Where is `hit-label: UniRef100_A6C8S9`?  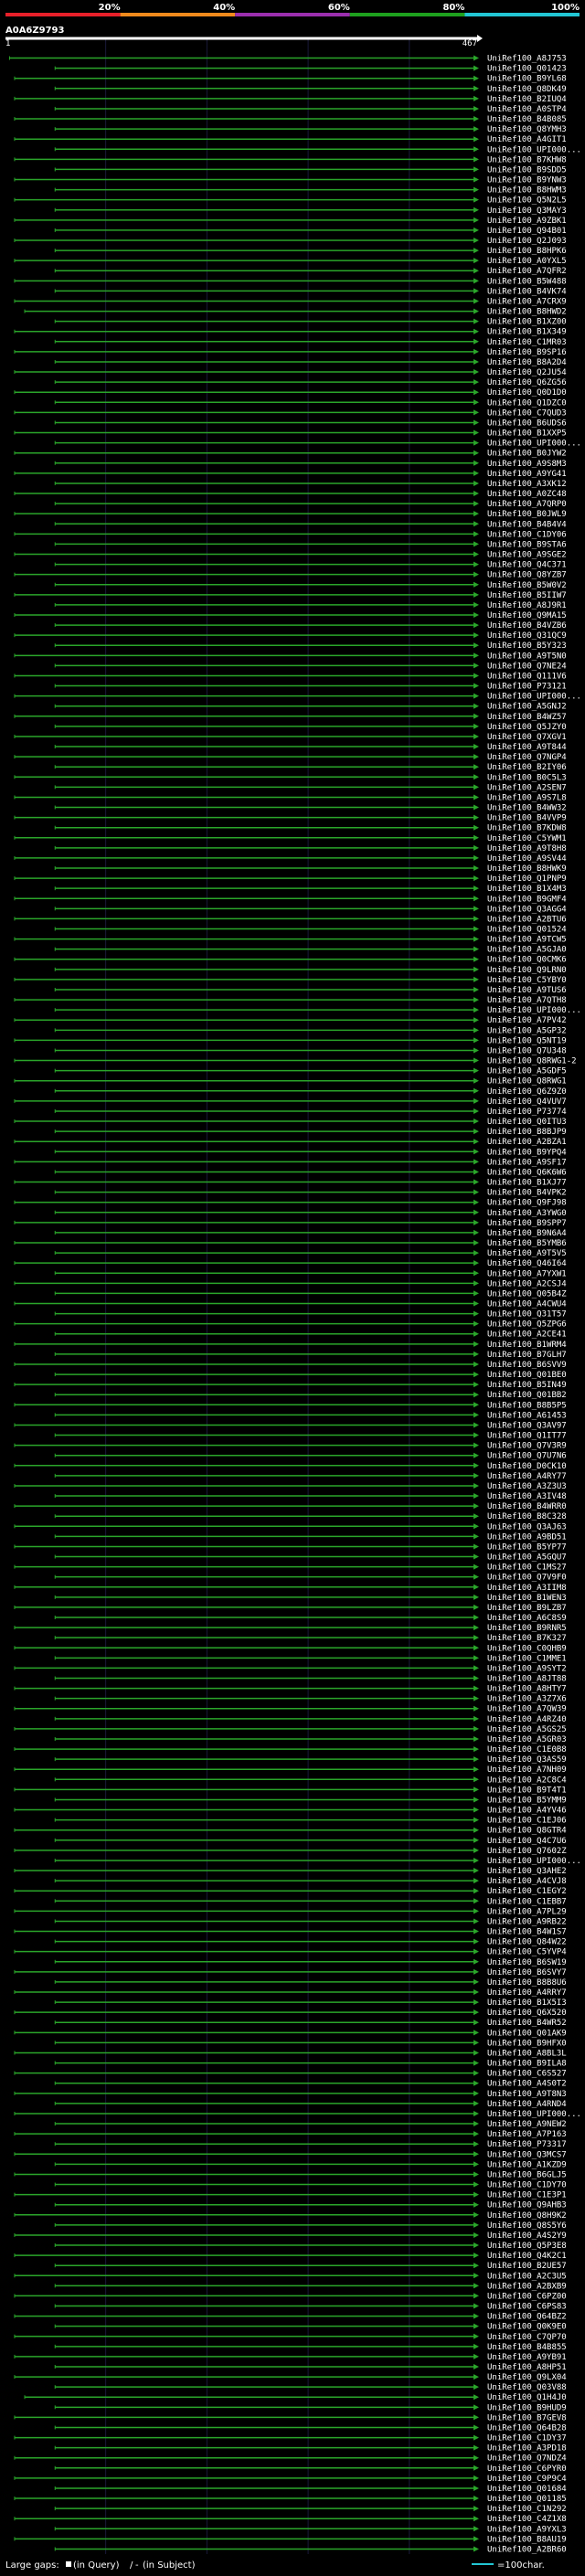
hit-label: UniRef100_A6C8S9 is located at coordinates (527, 1618).